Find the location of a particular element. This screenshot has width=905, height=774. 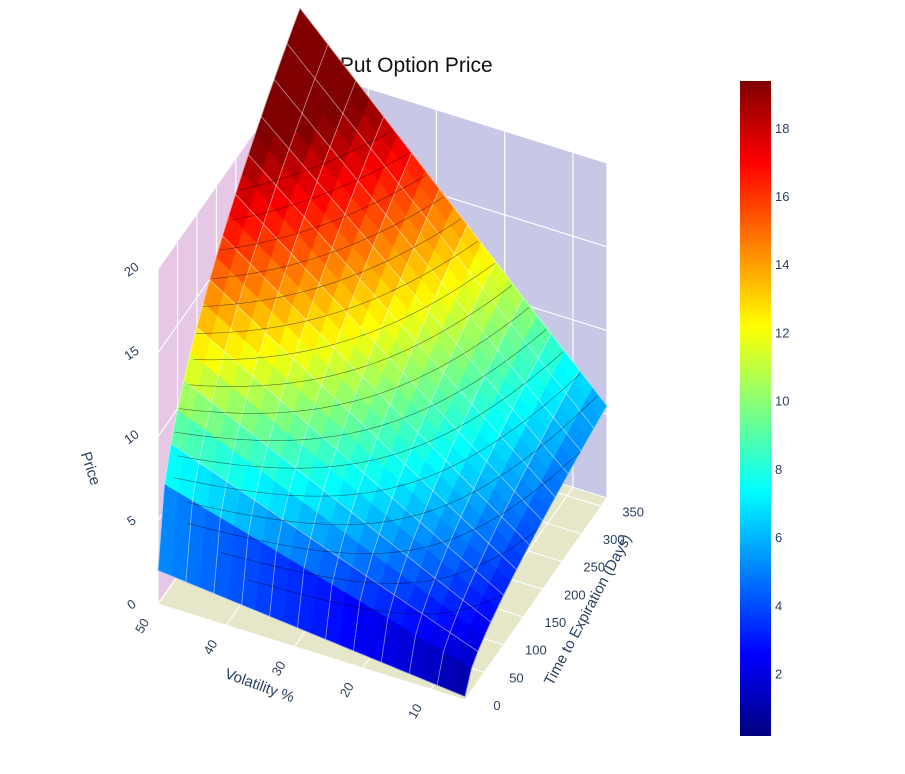

colorbar-tick-label: 14 is located at coordinates (782, 264).